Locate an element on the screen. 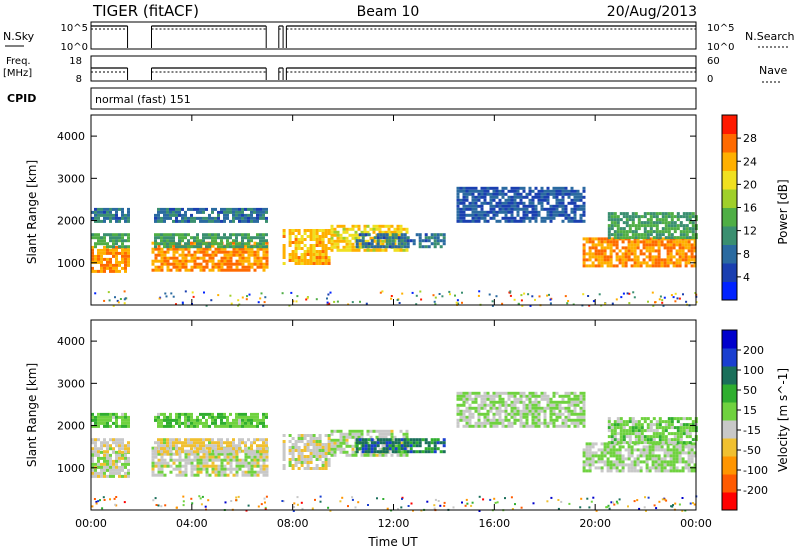 The height and width of the screenshot is (554, 800). power-noise is located at coordinates (416, 295).